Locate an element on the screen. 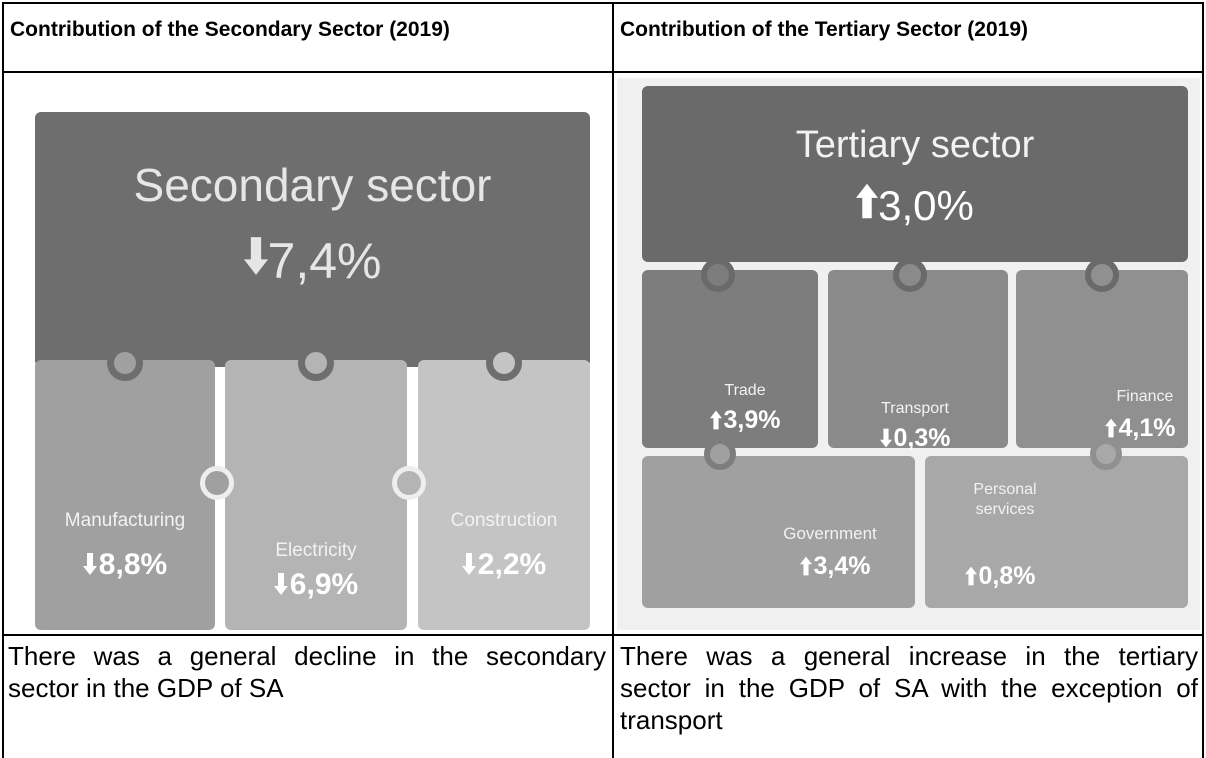 The width and height of the screenshot is (1206, 758). item-change: 8,8% is located at coordinates (125, 565).